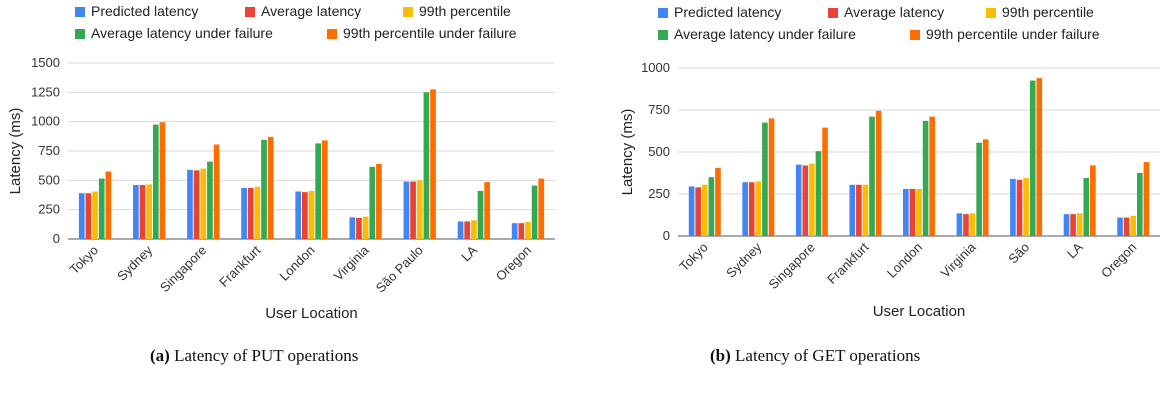 The width and height of the screenshot is (1164, 398). What do you see at coordinates (311, 11) in the screenshot?
I see `legend-label: Average latency` at bounding box center [311, 11].